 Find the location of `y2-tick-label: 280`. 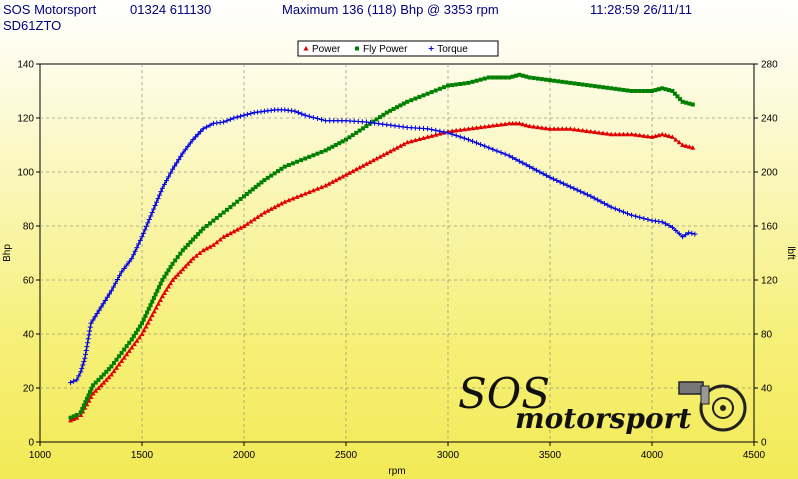

y2-tick-label: 280 is located at coordinates (769, 65).